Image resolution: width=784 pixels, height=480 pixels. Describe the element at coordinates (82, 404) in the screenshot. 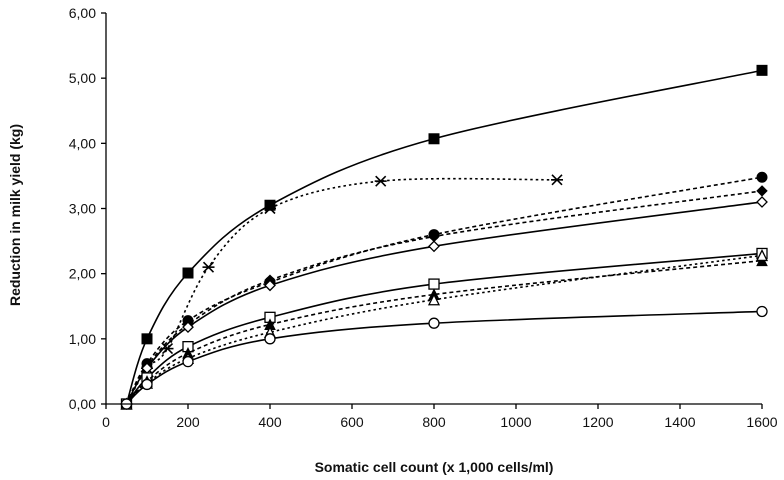

I see `y-tick-label: 0,00` at that location.